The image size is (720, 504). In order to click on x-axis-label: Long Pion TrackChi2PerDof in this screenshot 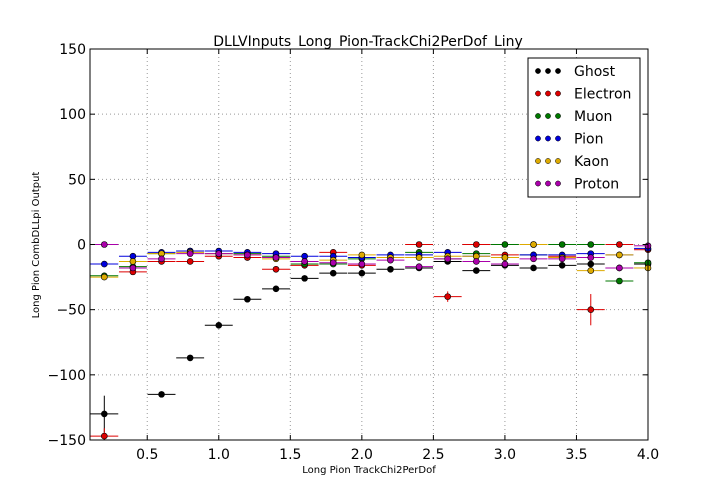, I will do `click(369, 470)`.